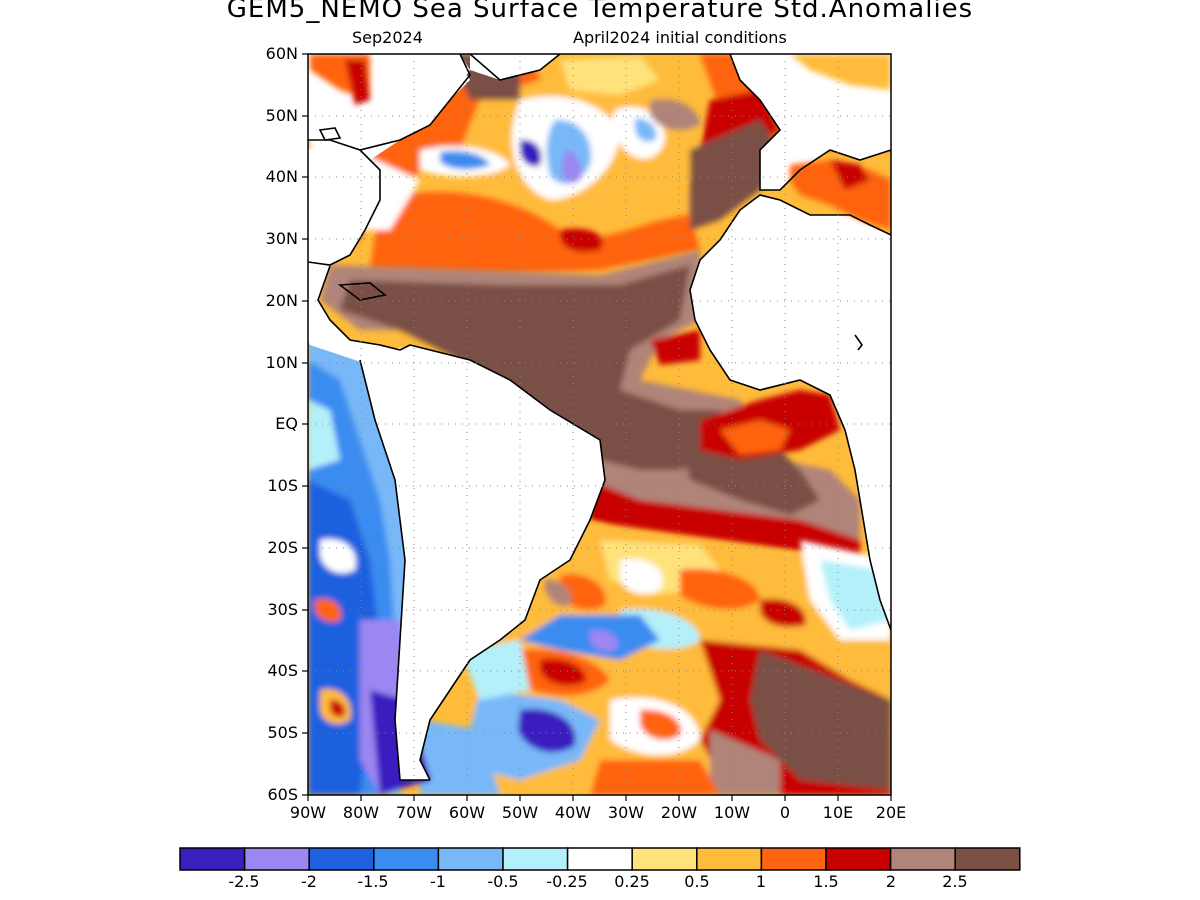 This screenshot has width=1200, height=900. What do you see at coordinates (282, 485) in the screenshot?
I see `lat-label-10s: 10S` at bounding box center [282, 485].